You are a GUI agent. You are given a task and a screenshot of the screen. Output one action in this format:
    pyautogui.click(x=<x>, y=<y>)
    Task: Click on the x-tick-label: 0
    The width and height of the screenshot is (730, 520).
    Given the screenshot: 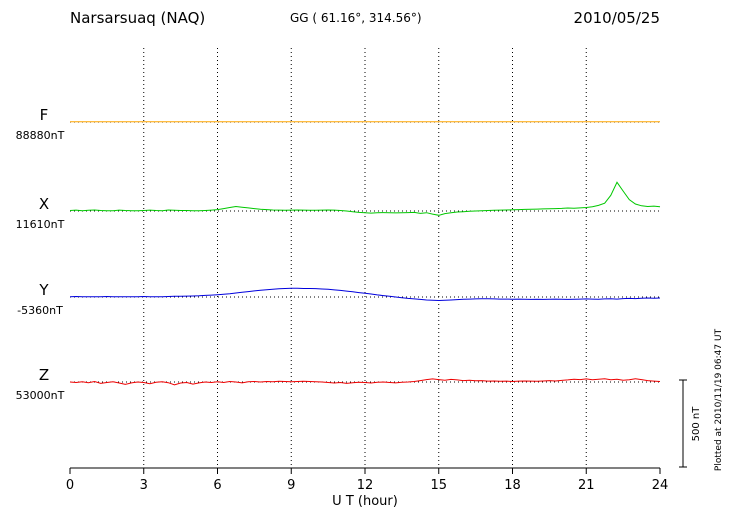 What is the action you would take?
    pyautogui.click(x=70, y=485)
    